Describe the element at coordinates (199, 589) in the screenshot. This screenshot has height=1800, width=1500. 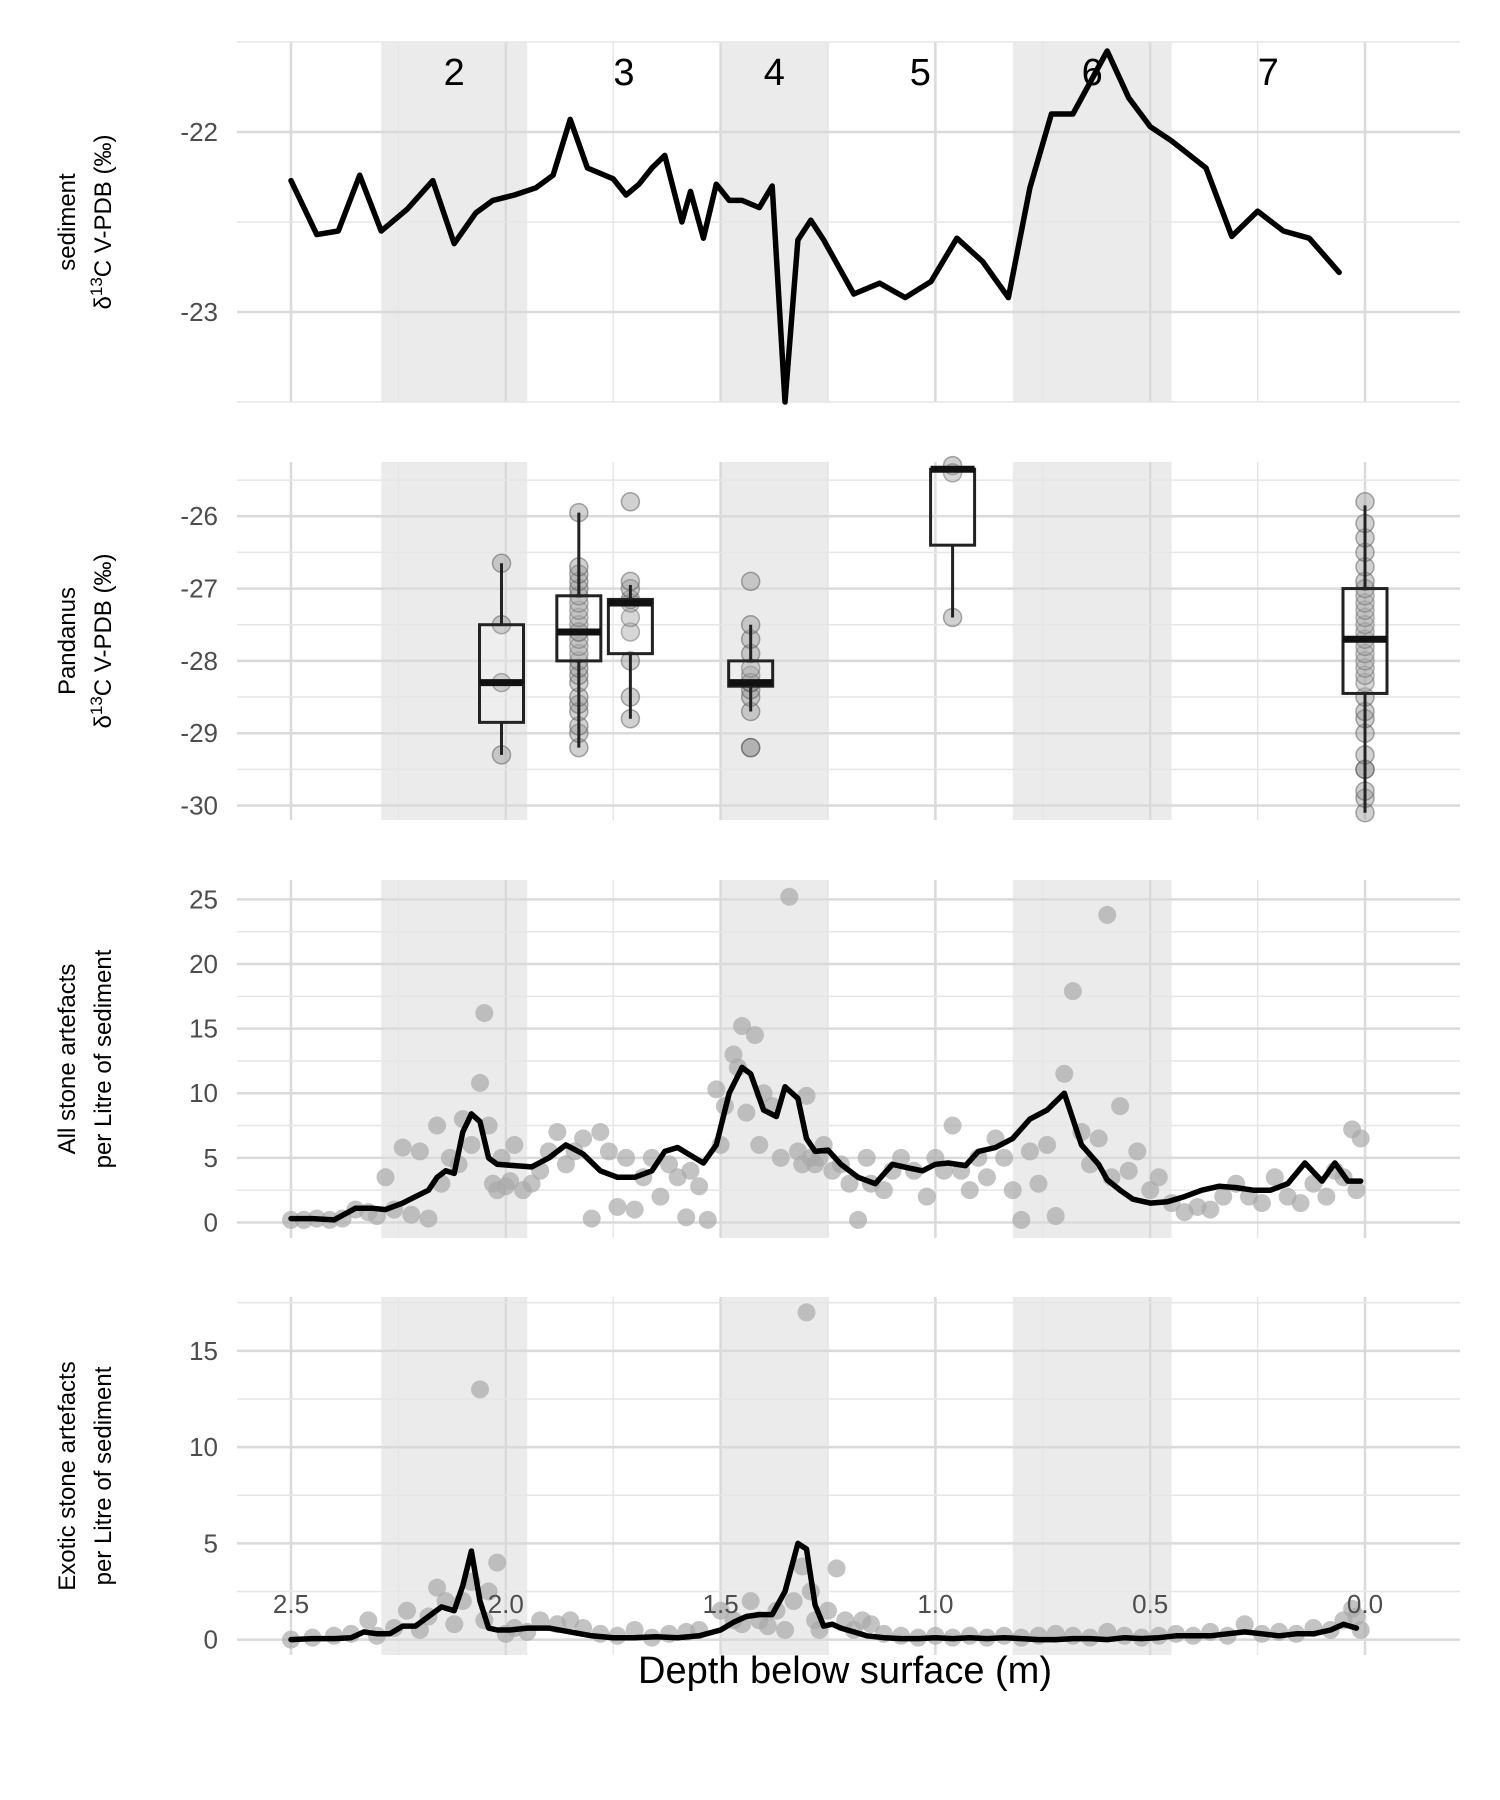
I see `y-tick-label: -27` at that location.